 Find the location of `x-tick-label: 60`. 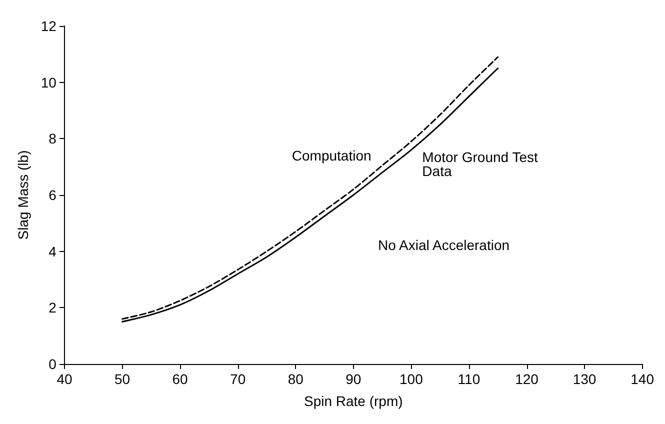

x-tick-label: 60 is located at coordinates (180, 379).